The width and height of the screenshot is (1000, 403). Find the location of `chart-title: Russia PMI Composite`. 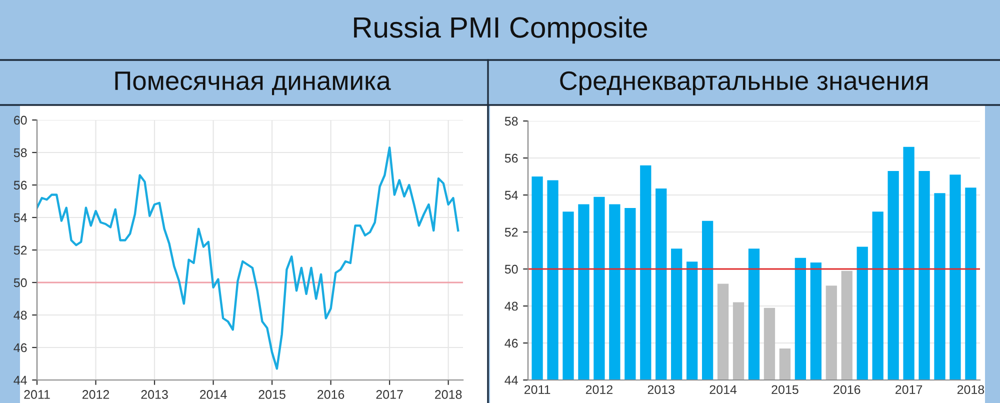

chart-title: Russia PMI Composite is located at coordinates (501, 30).